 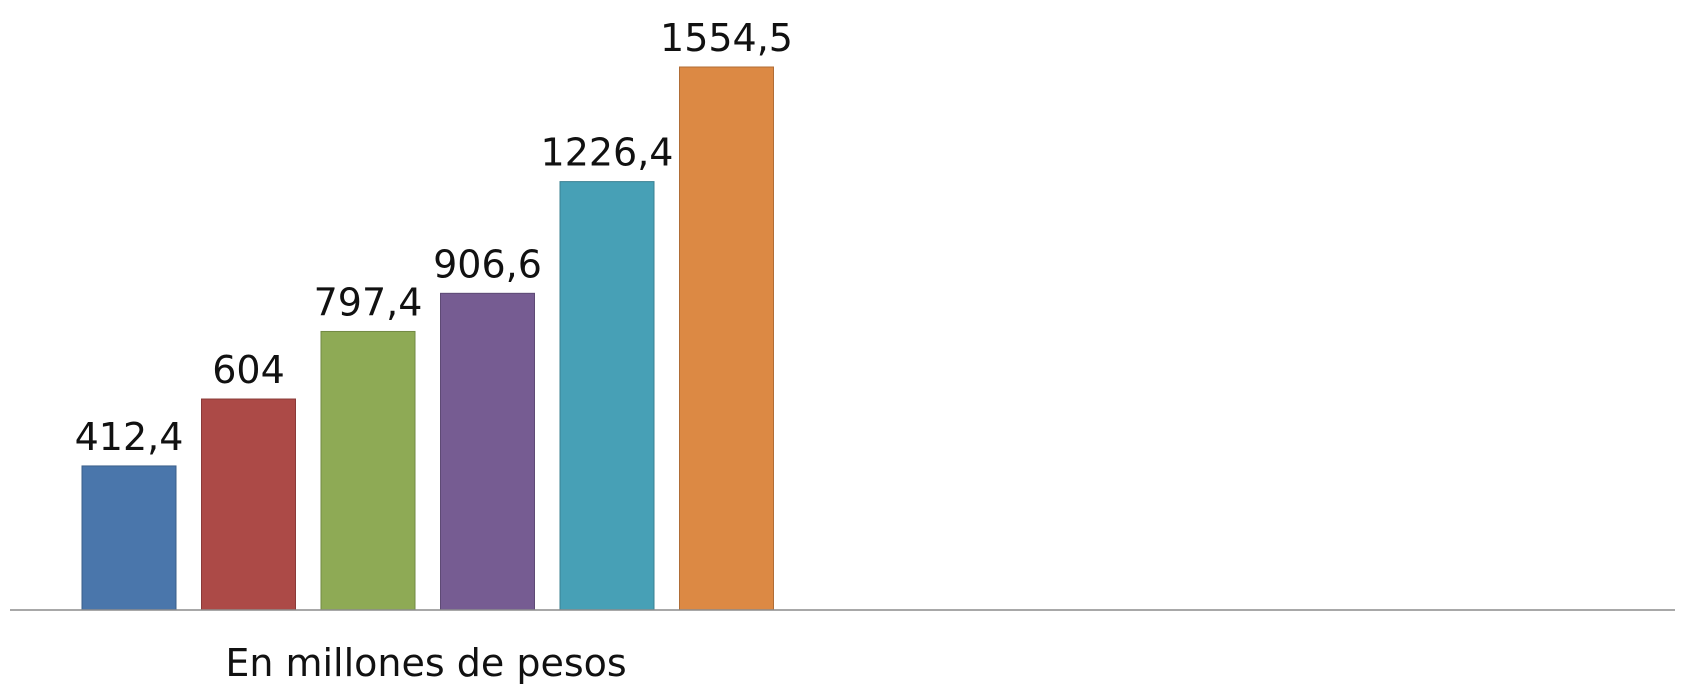 What do you see at coordinates (129, 437) in the screenshot?
I see `data-label-1: 412,4` at bounding box center [129, 437].